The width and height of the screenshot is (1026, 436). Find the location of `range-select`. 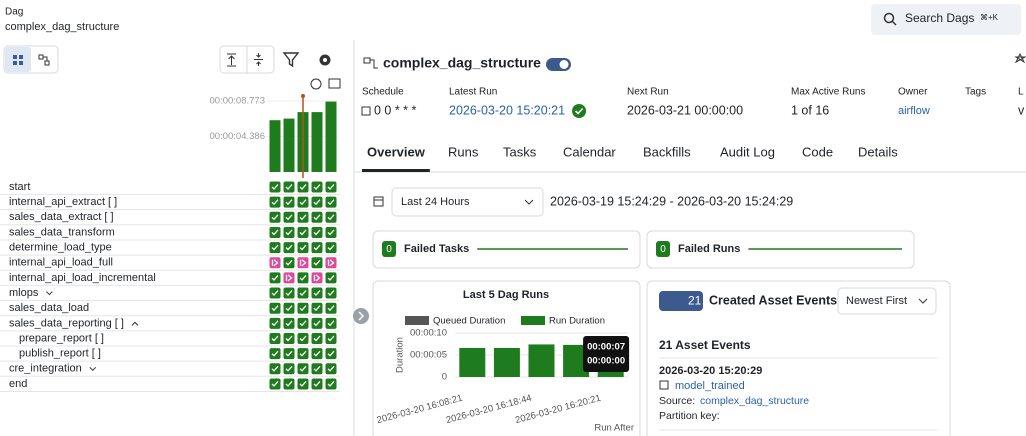

range-select is located at coordinates (467, 202).